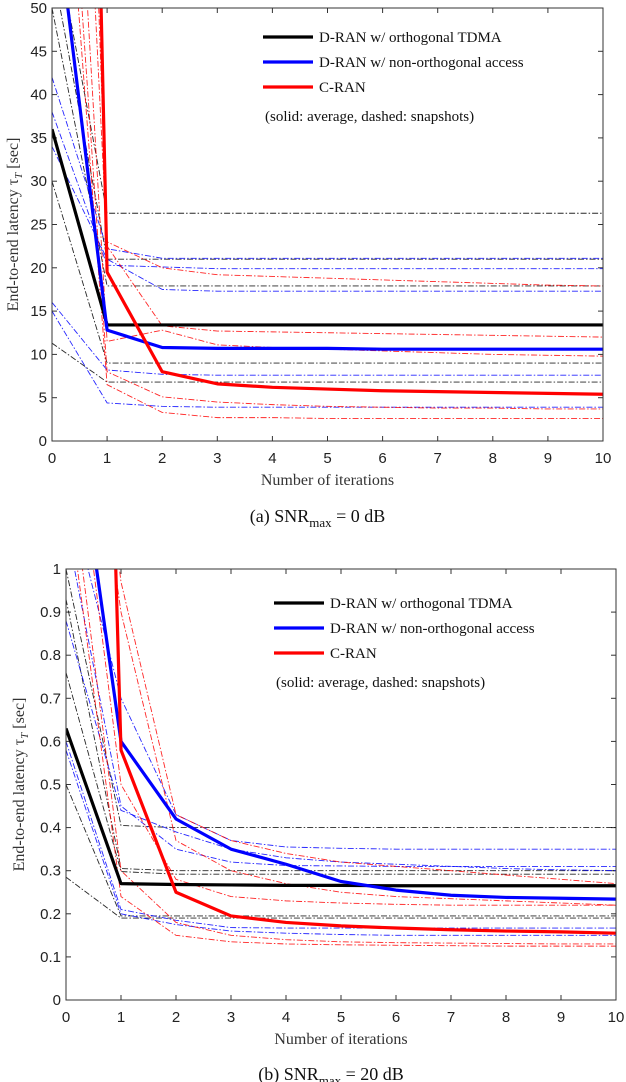 The image size is (626, 1082). Describe the element at coordinates (288, 1073) in the screenshot. I see `caption-prefix: (b) SNR` at that location.